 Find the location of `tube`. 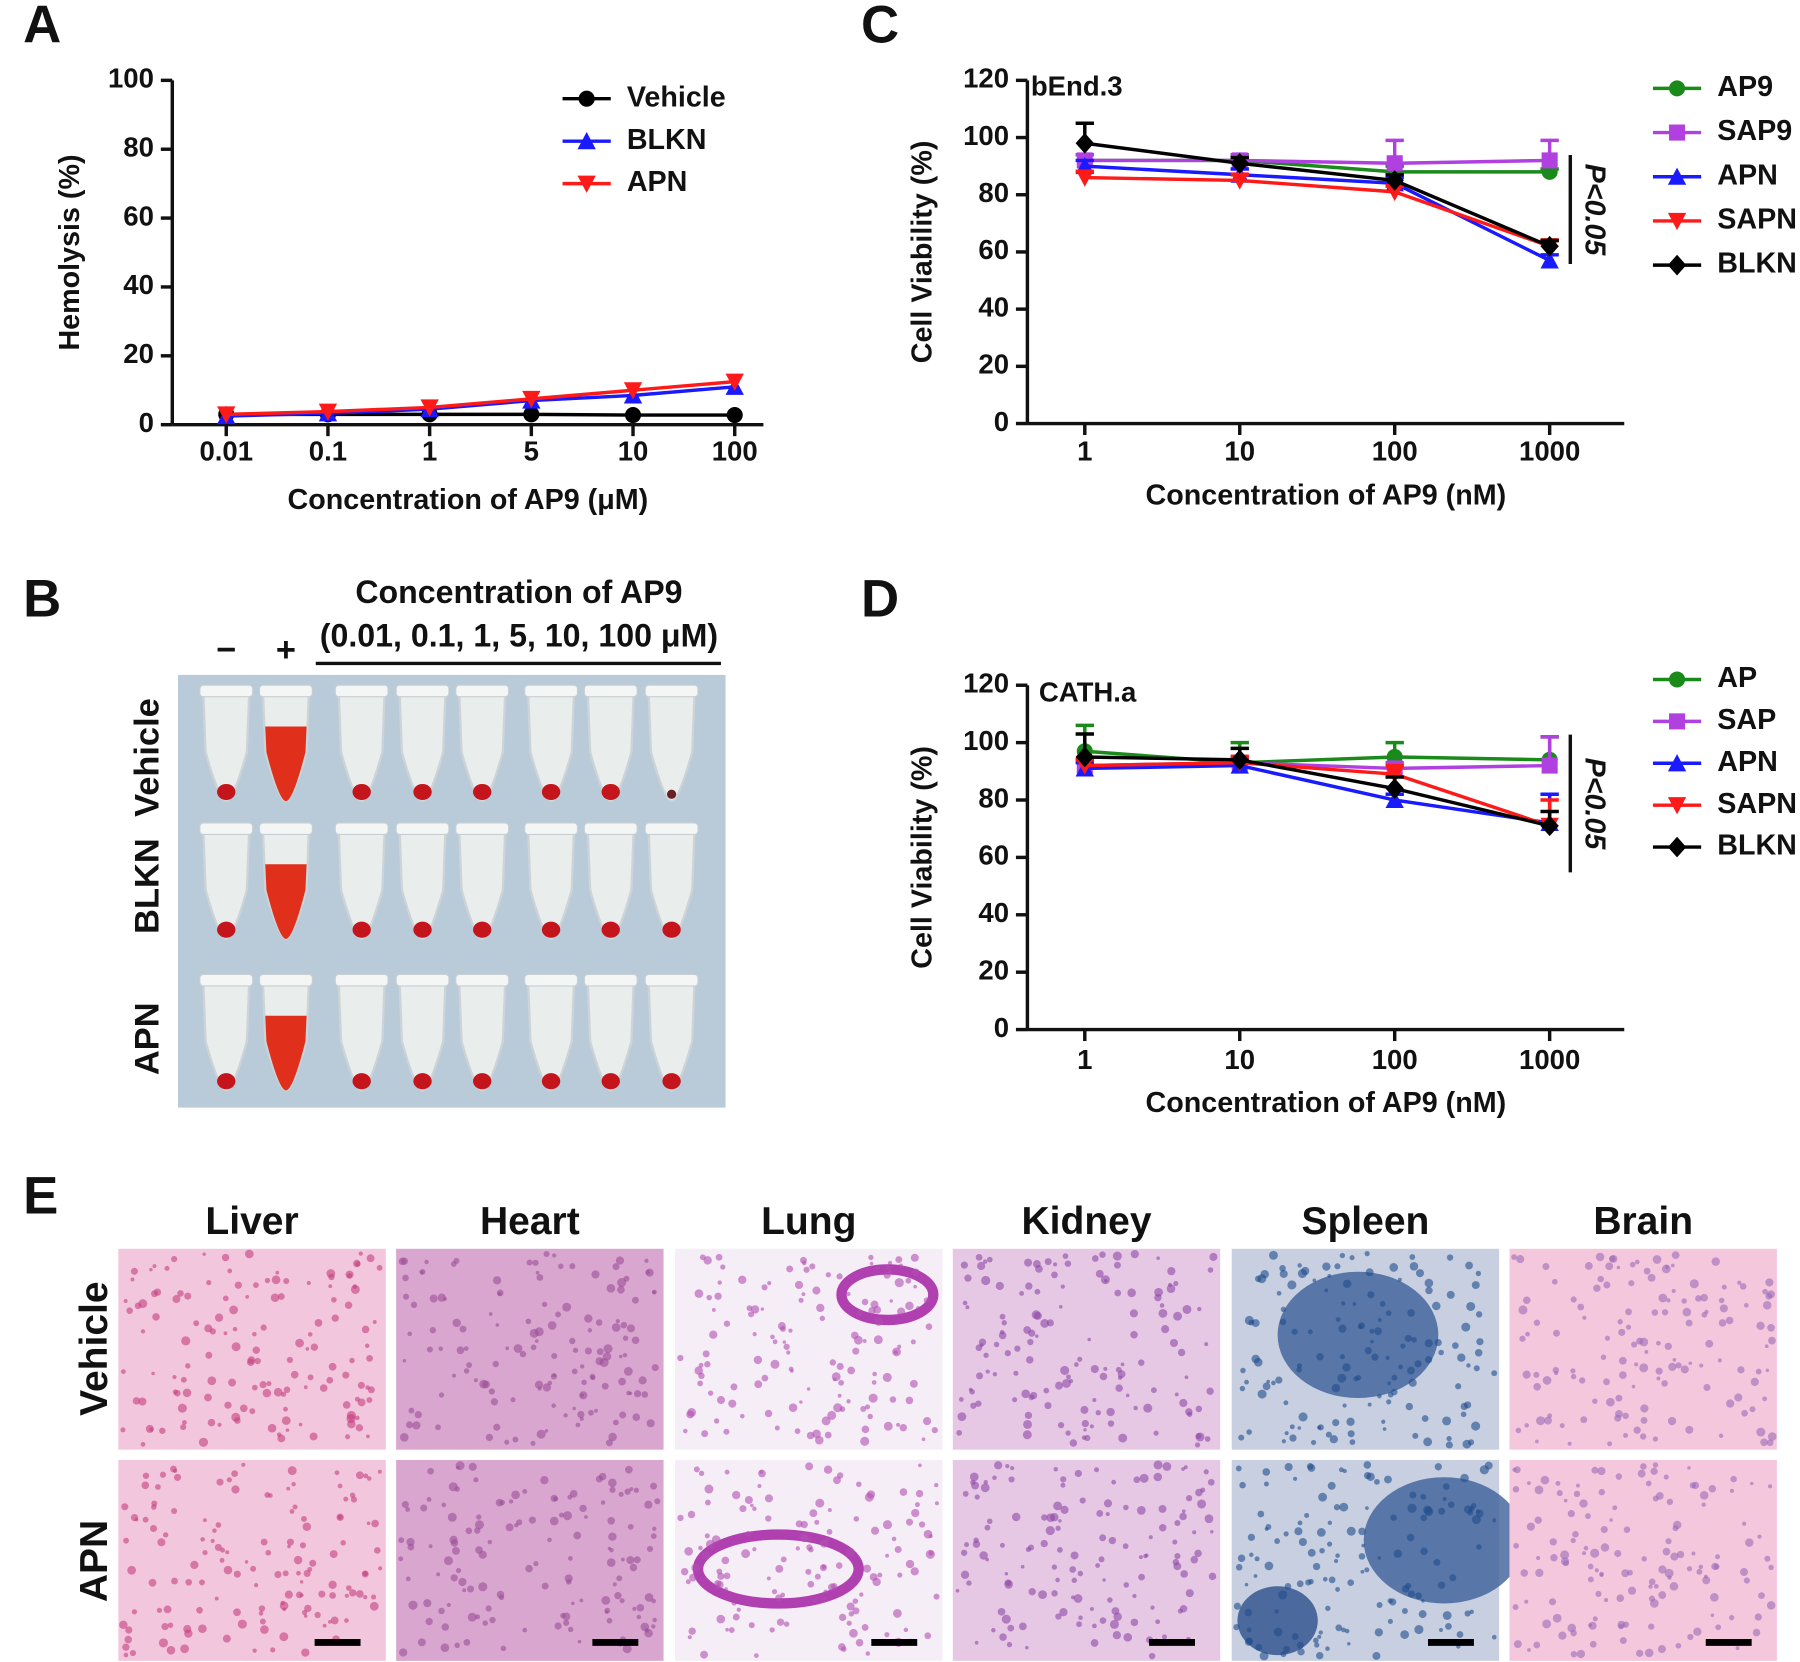

tube is located at coordinates (361, 884).